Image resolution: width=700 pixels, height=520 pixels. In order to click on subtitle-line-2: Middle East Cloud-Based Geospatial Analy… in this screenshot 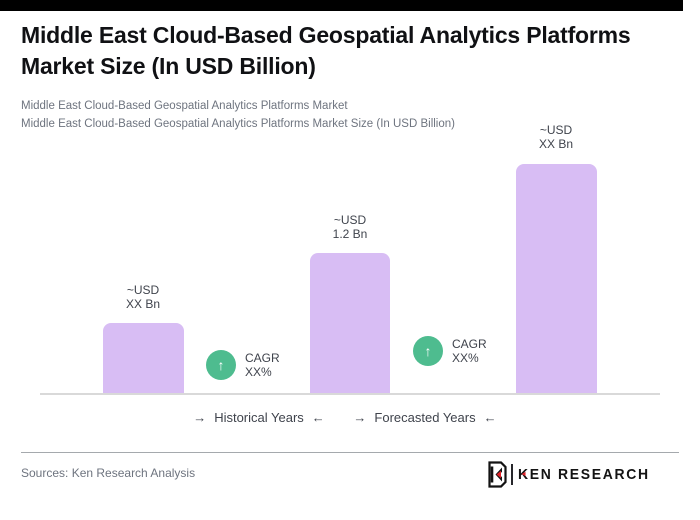, I will do `click(238, 124)`.